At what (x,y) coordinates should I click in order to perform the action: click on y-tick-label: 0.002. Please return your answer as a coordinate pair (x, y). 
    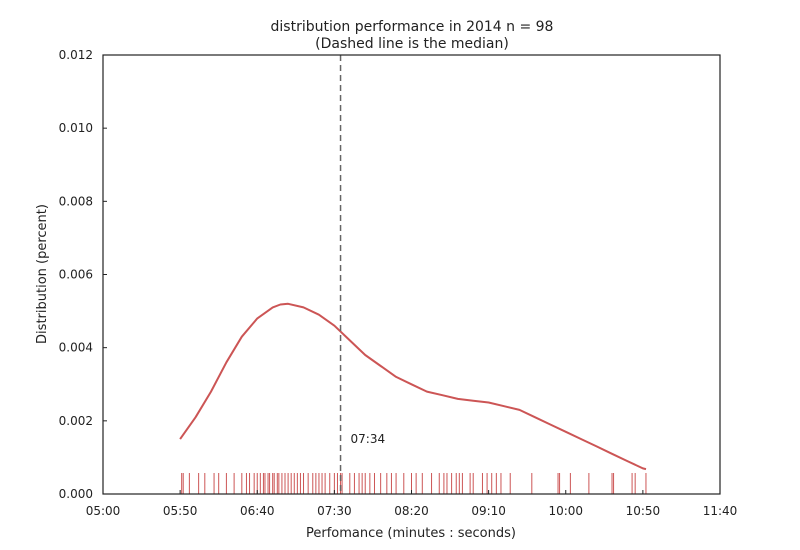
    Looking at the image, I should click on (76, 421).